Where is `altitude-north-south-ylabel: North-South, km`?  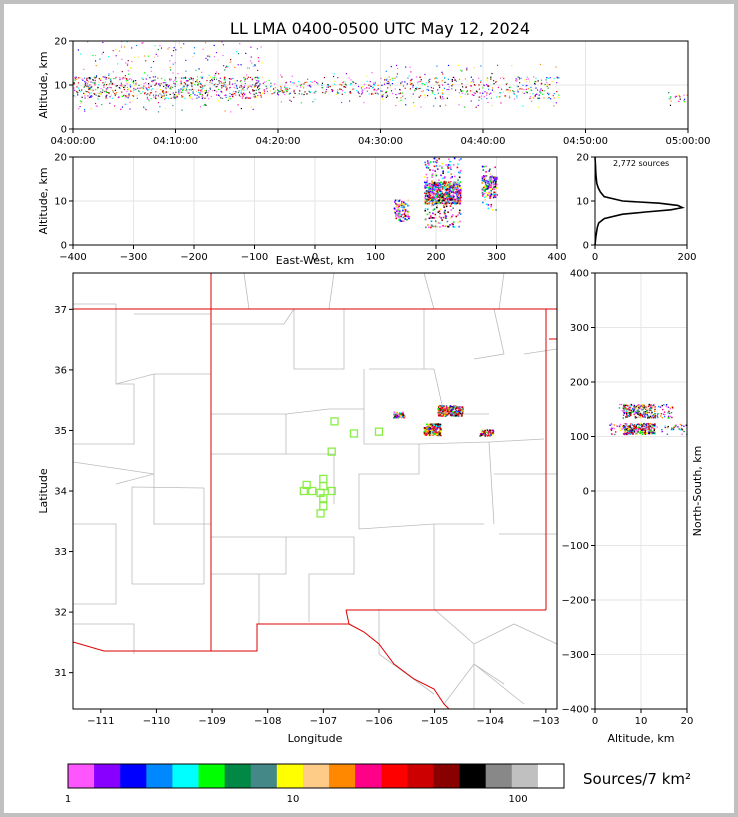 altitude-north-south-ylabel: North-South, km is located at coordinates (697, 491).